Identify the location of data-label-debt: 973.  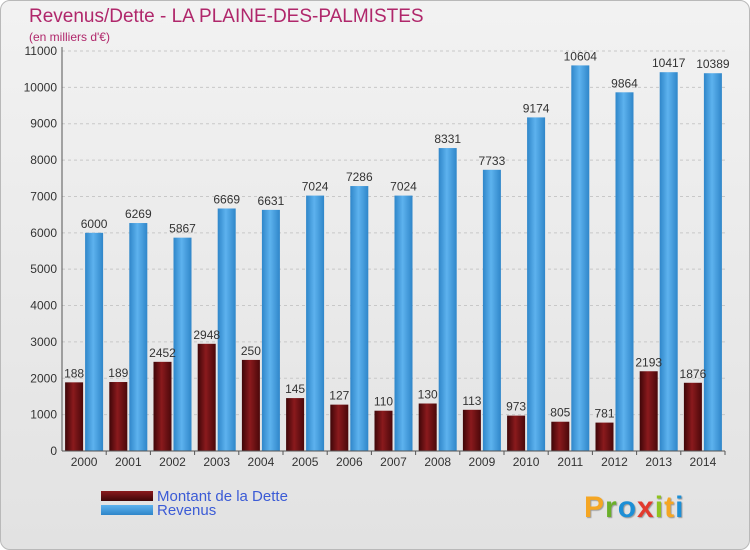
(516, 407).